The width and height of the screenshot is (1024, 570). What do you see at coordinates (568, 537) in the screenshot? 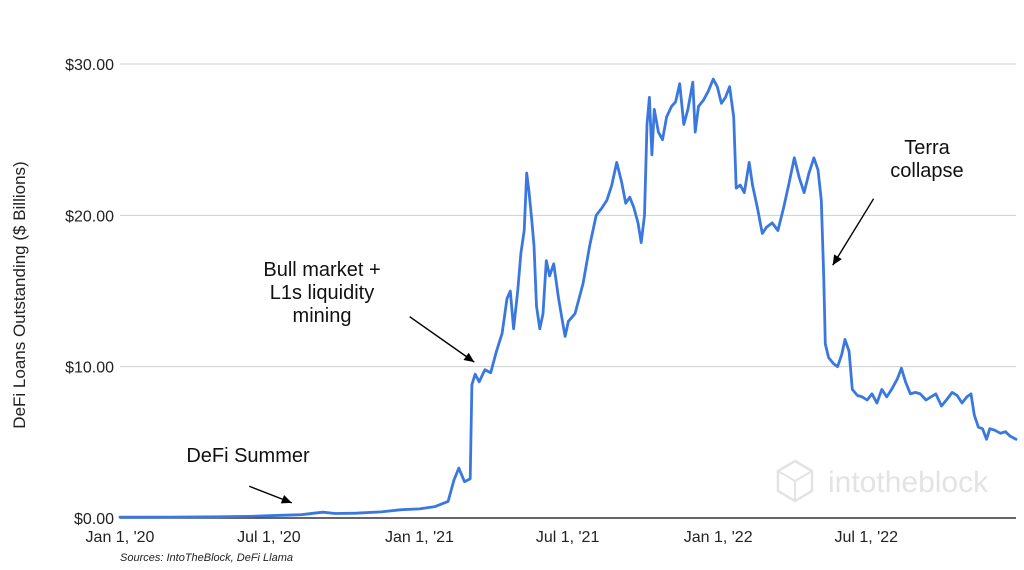
I see `x-tick-label: Jul 1, '21` at bounding box center [568, 537].